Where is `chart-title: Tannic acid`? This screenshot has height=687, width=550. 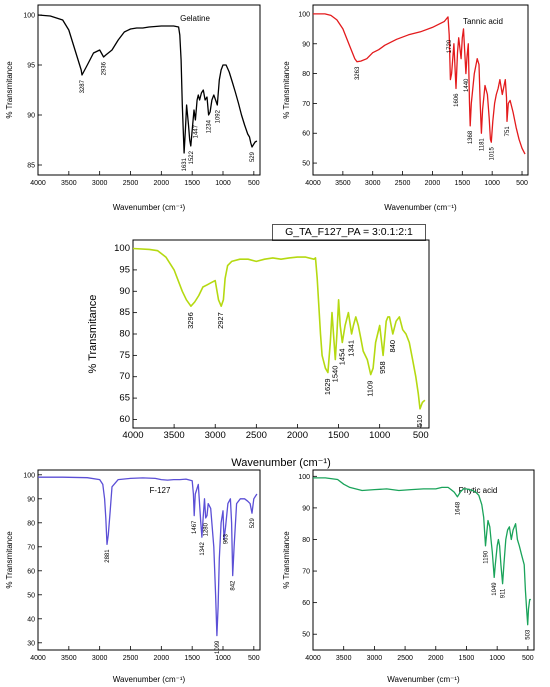
chart-title: Tannic acid is located at coordinates (483, 21).